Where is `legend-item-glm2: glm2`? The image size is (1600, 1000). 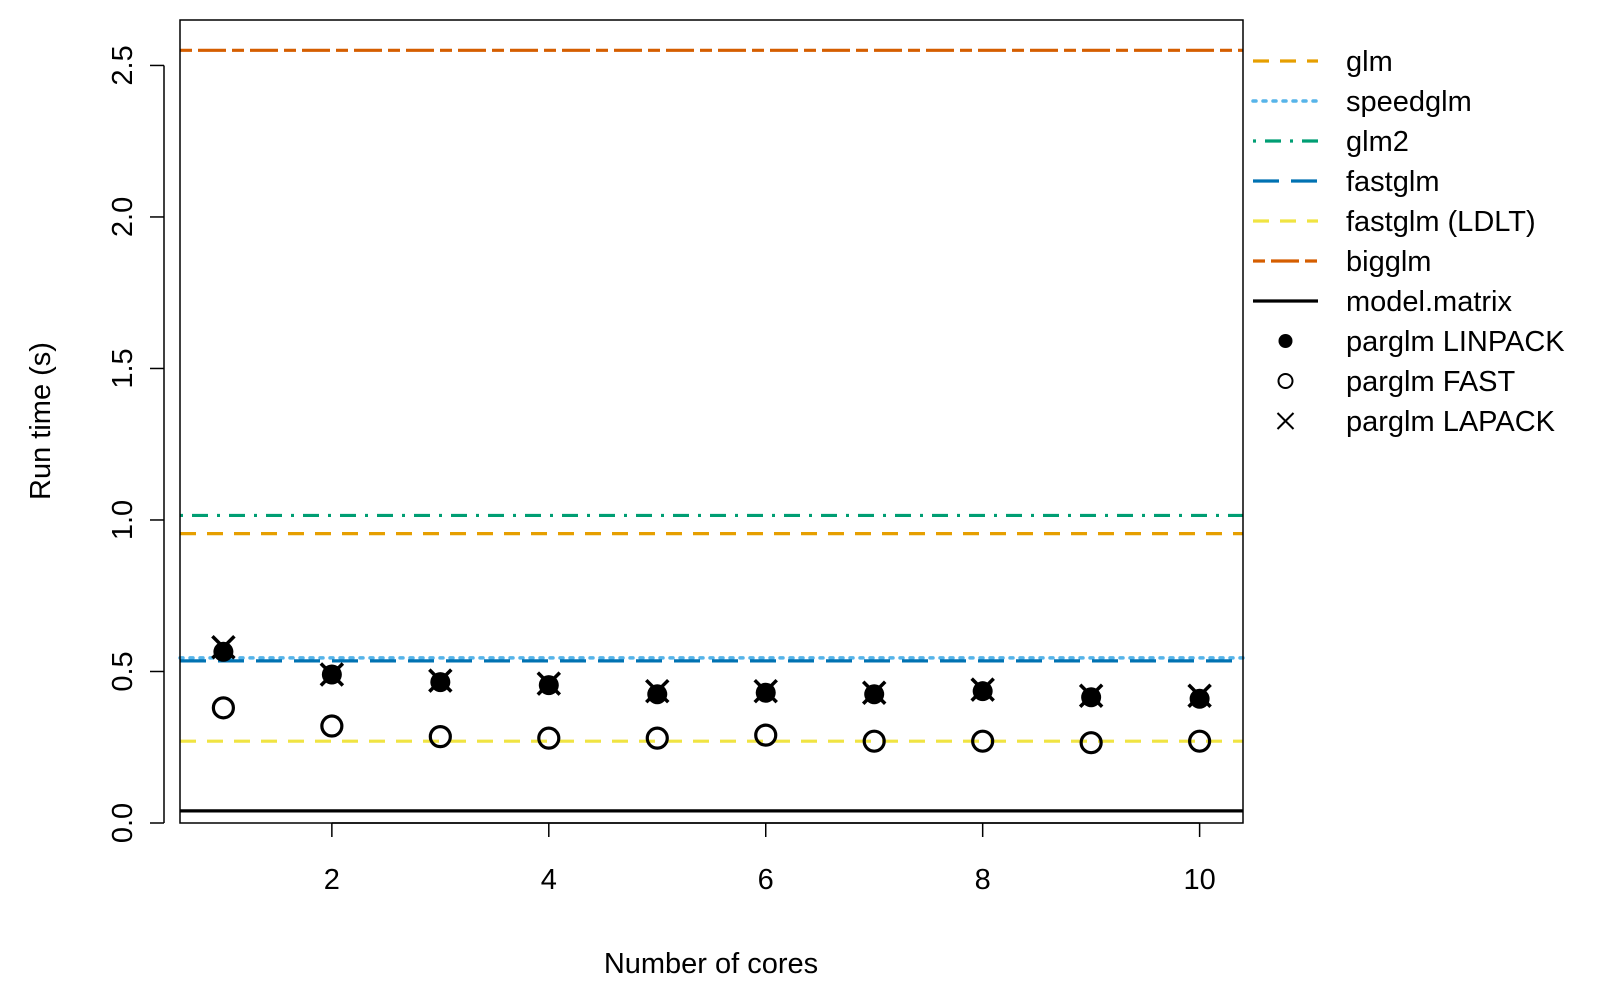 legend-item-glm2: glm2 is located at coordinates (1331, 142).